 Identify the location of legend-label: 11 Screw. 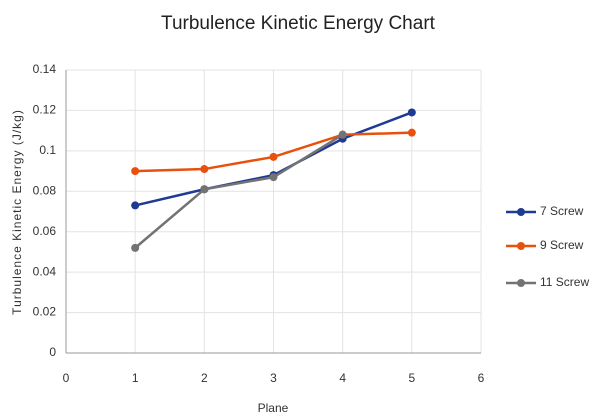
(564, 282).